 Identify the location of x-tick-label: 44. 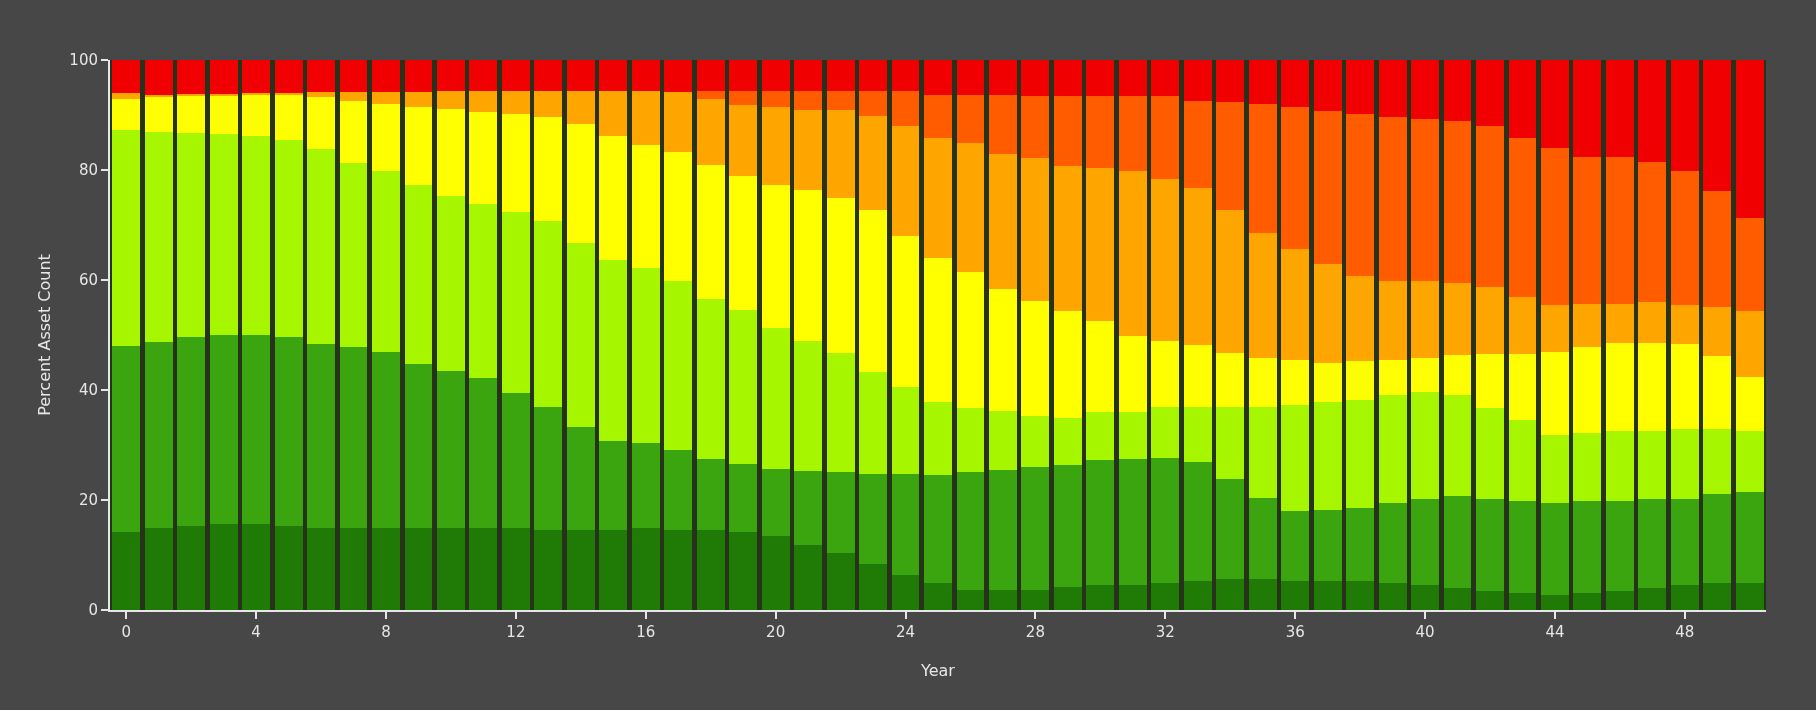
(1555, 632).